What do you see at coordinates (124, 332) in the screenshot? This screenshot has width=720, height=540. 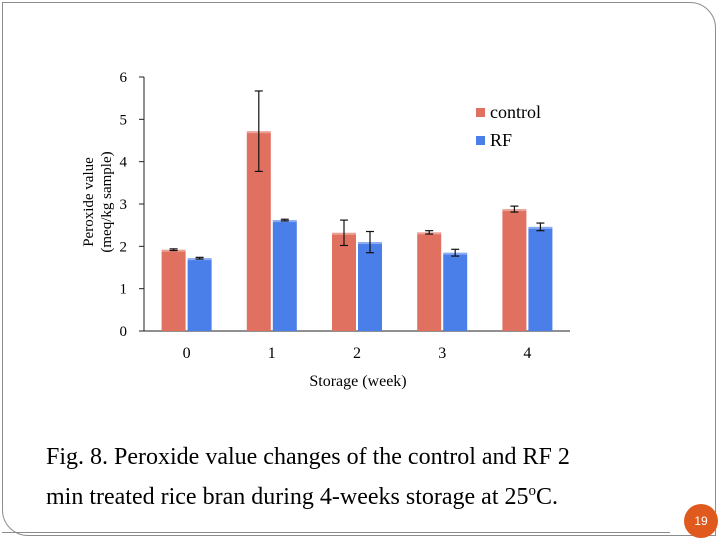 I see `y-tick-label: 0` at bounding box center [124, 332].